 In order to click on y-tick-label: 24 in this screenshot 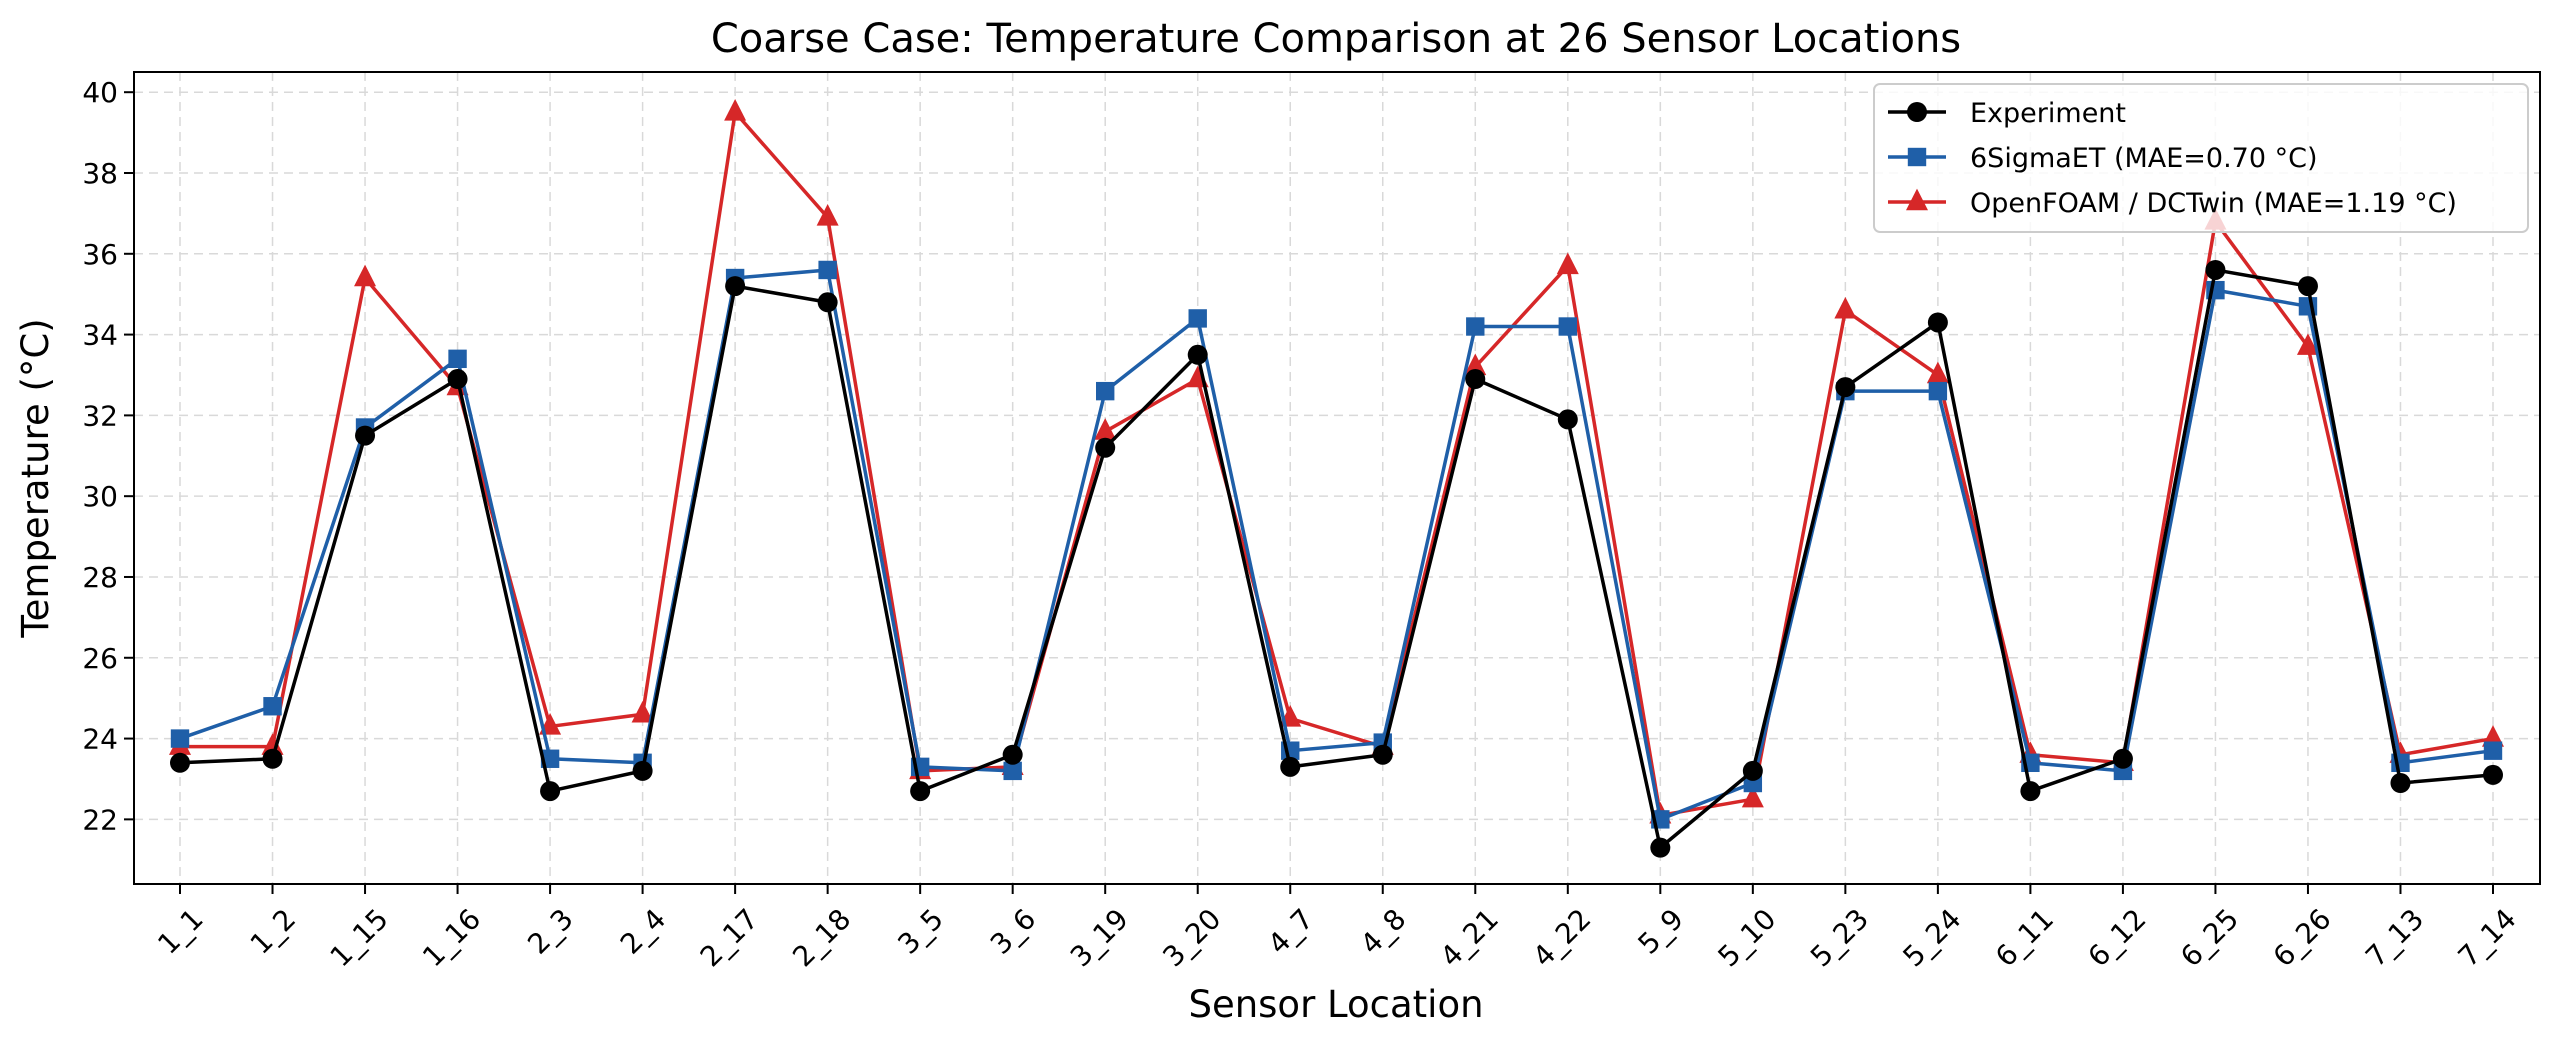, I will do `click(100, 739)`.